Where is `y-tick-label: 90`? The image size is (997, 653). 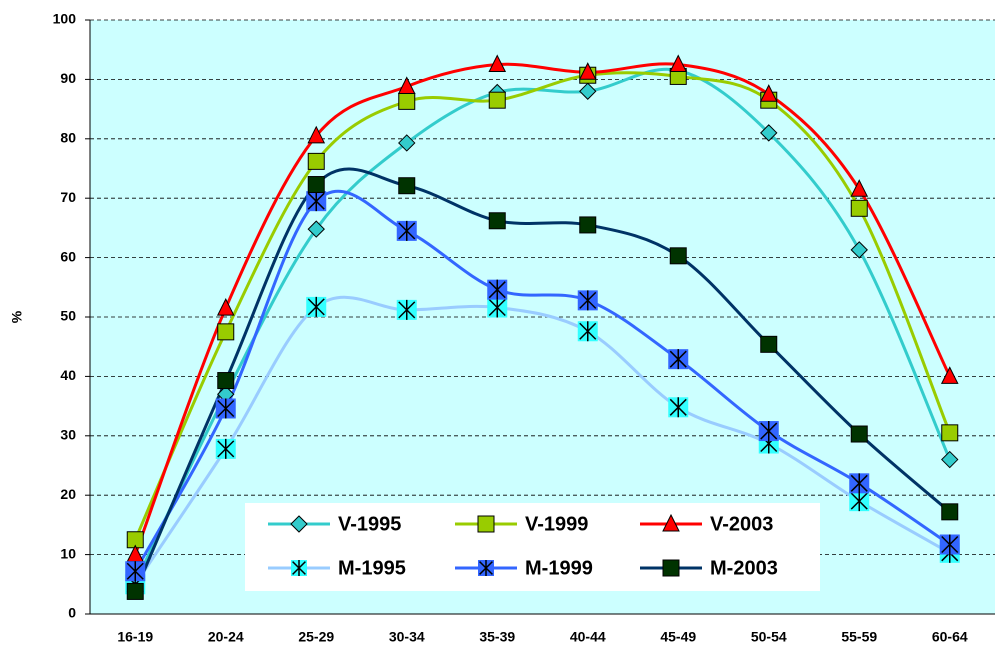
y-tick-label: 90 is located at coordinates (68, 78).